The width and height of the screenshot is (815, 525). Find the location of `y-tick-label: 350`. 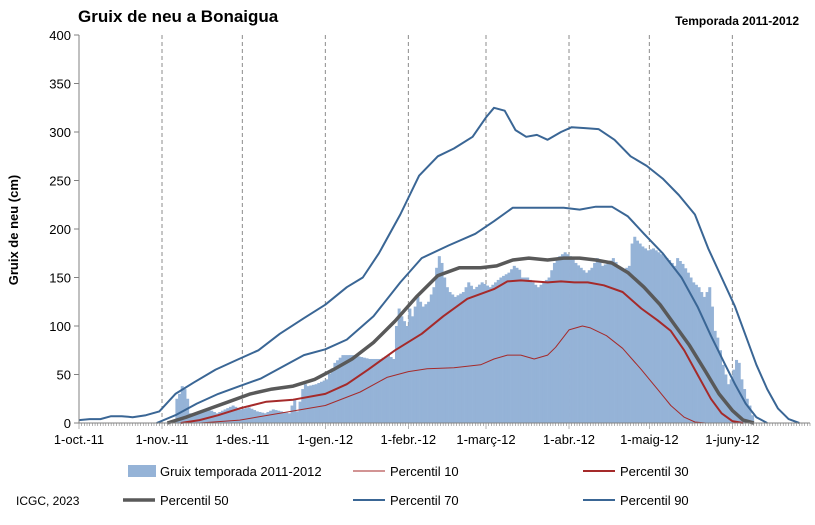

y-tick-label: 350 is located at coordinates (60, 84).